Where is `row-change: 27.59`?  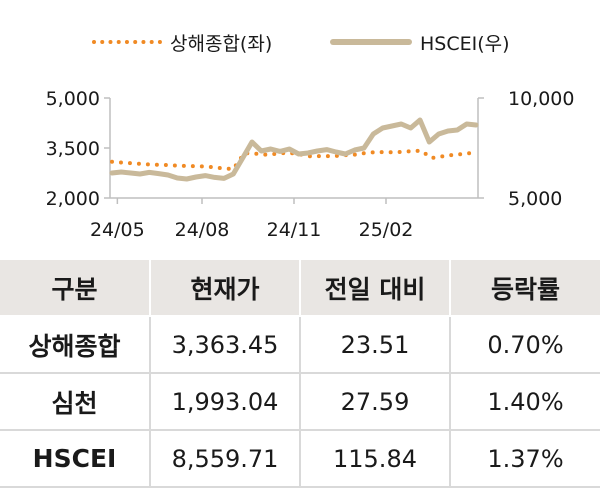 row-change: 27.59 is located at coordinates (375, 402).